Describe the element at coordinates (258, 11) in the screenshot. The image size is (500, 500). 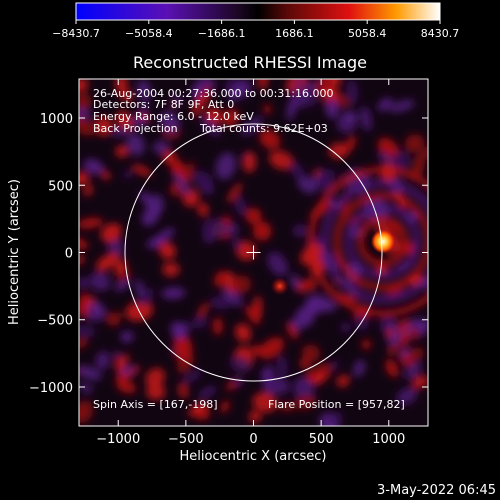
I see `colorbar` at that location.